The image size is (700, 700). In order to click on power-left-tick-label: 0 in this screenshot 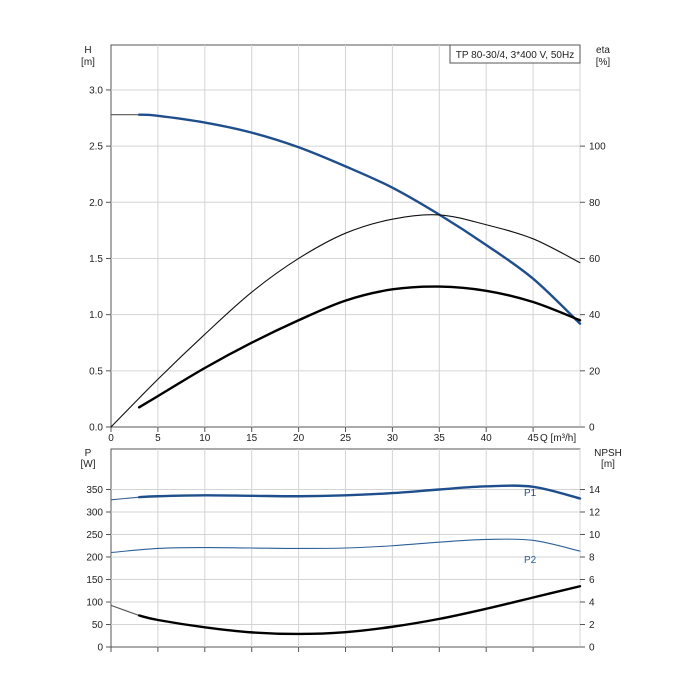, I will do `click(100, 648)`.